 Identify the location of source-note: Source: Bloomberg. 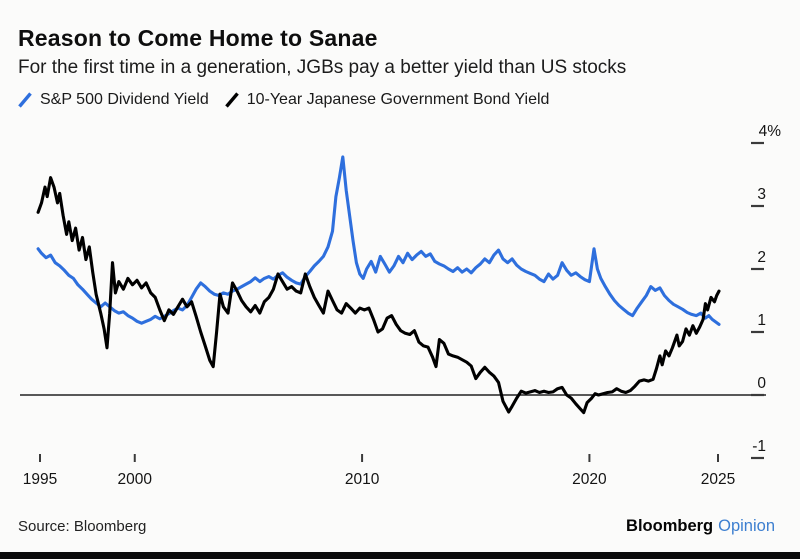
(82, 526).